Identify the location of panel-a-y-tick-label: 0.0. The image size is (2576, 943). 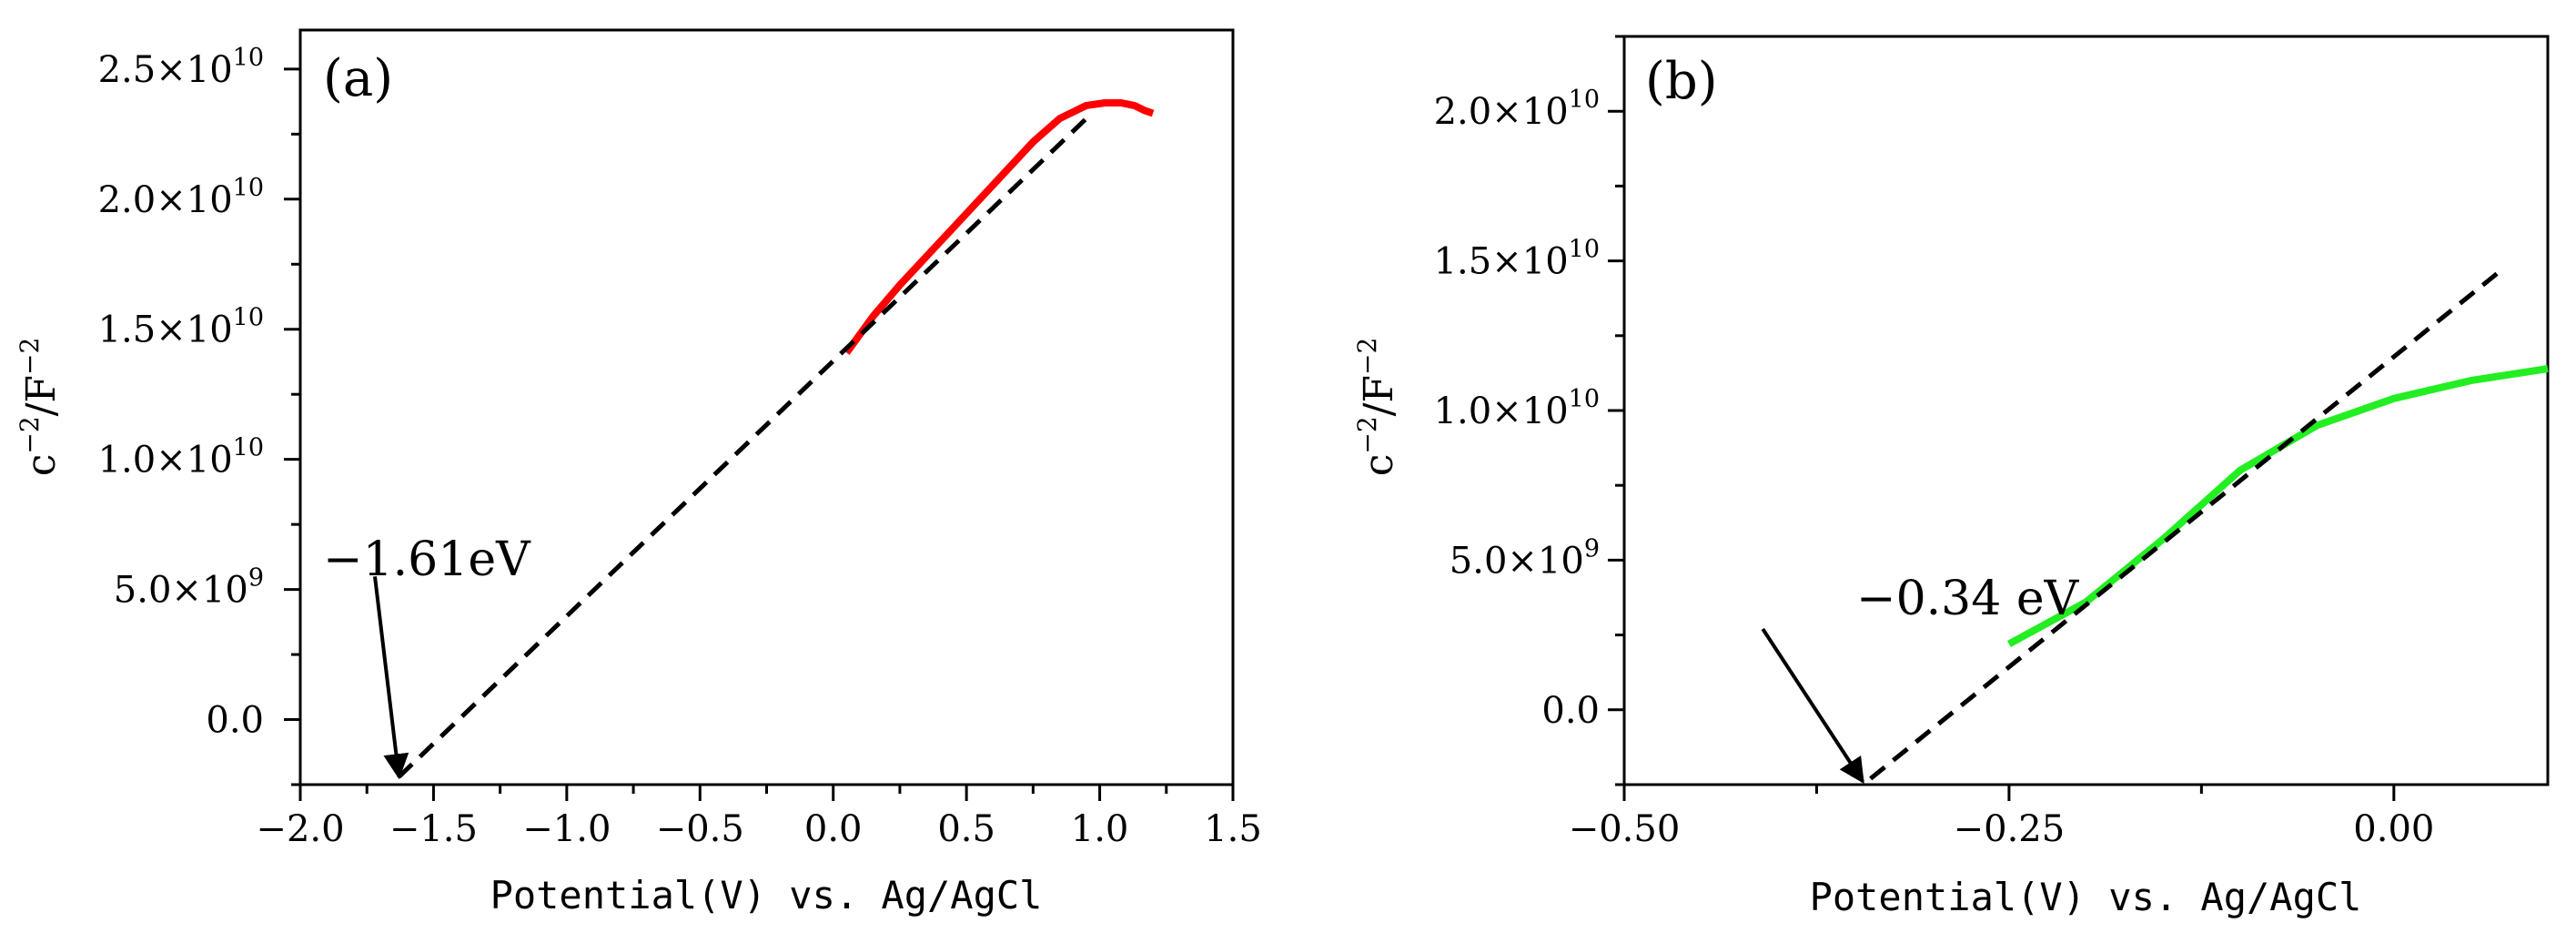
(235, 721).